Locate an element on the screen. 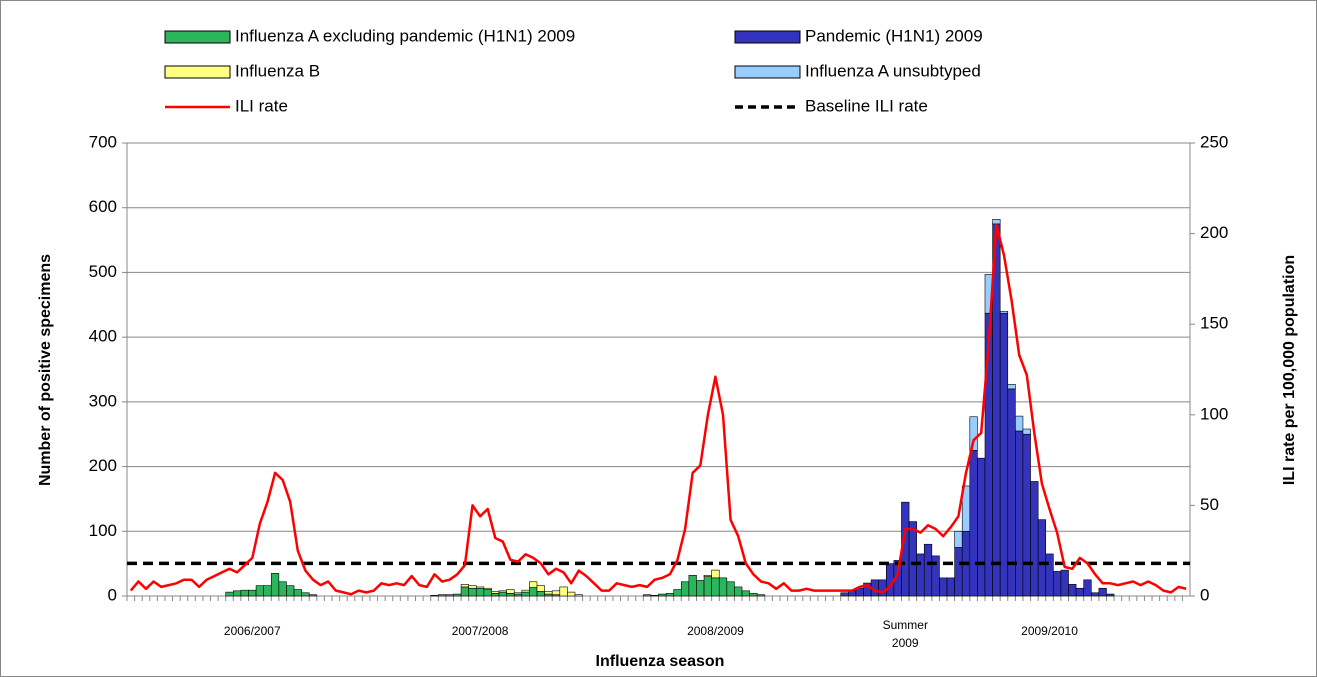 This screenshot has width=1317, height=677. y-tick-label: 100 is located at coordinates (103, 530).